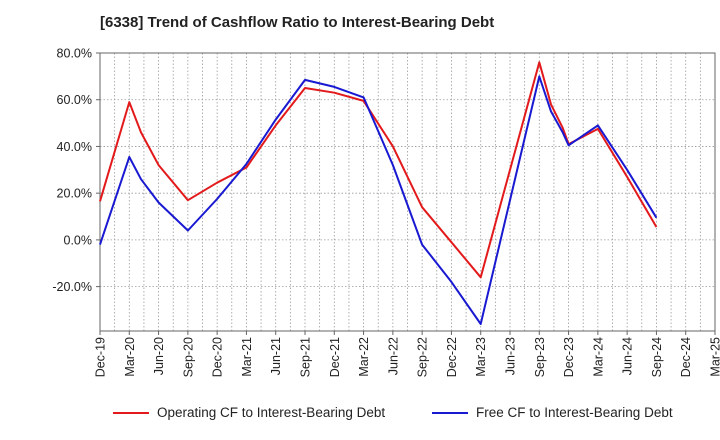 This screenshot has width=720, height=440. Describe the element at coordinates (159, 356) in the screenshot. I see `x-tick-label: Jun-20` at that location.